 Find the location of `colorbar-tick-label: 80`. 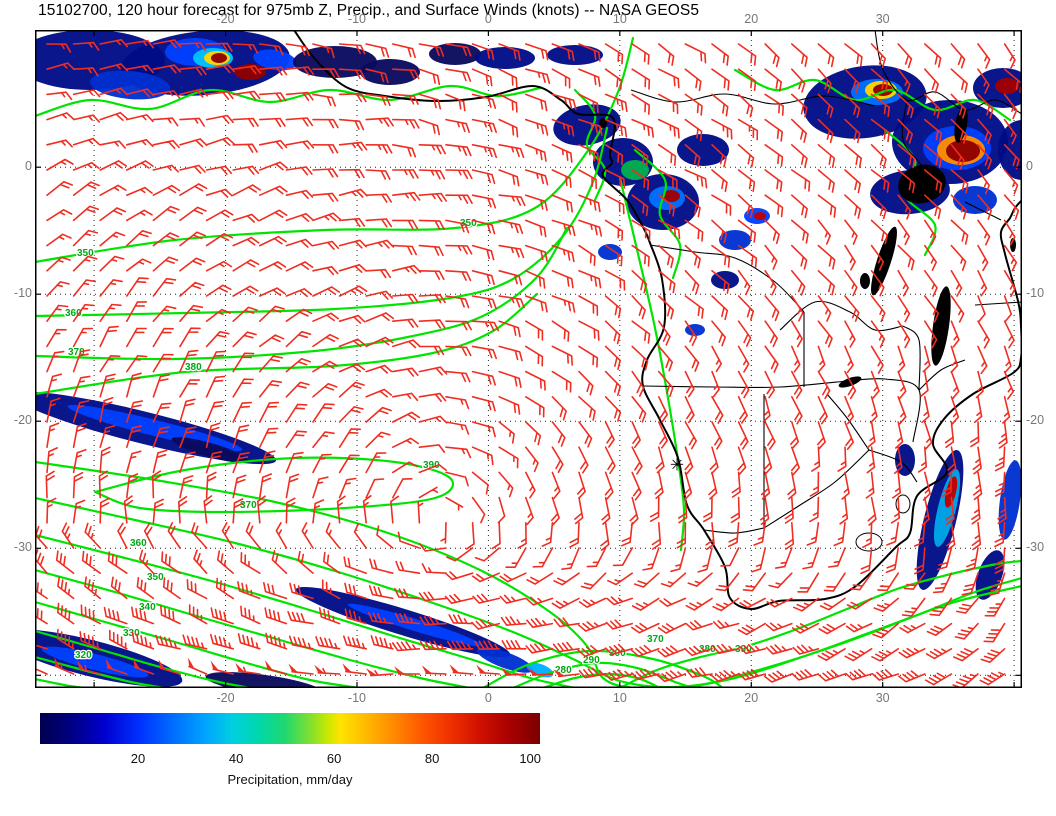

colorbar-tick-label: 80 is located at coordinates (432, 758).